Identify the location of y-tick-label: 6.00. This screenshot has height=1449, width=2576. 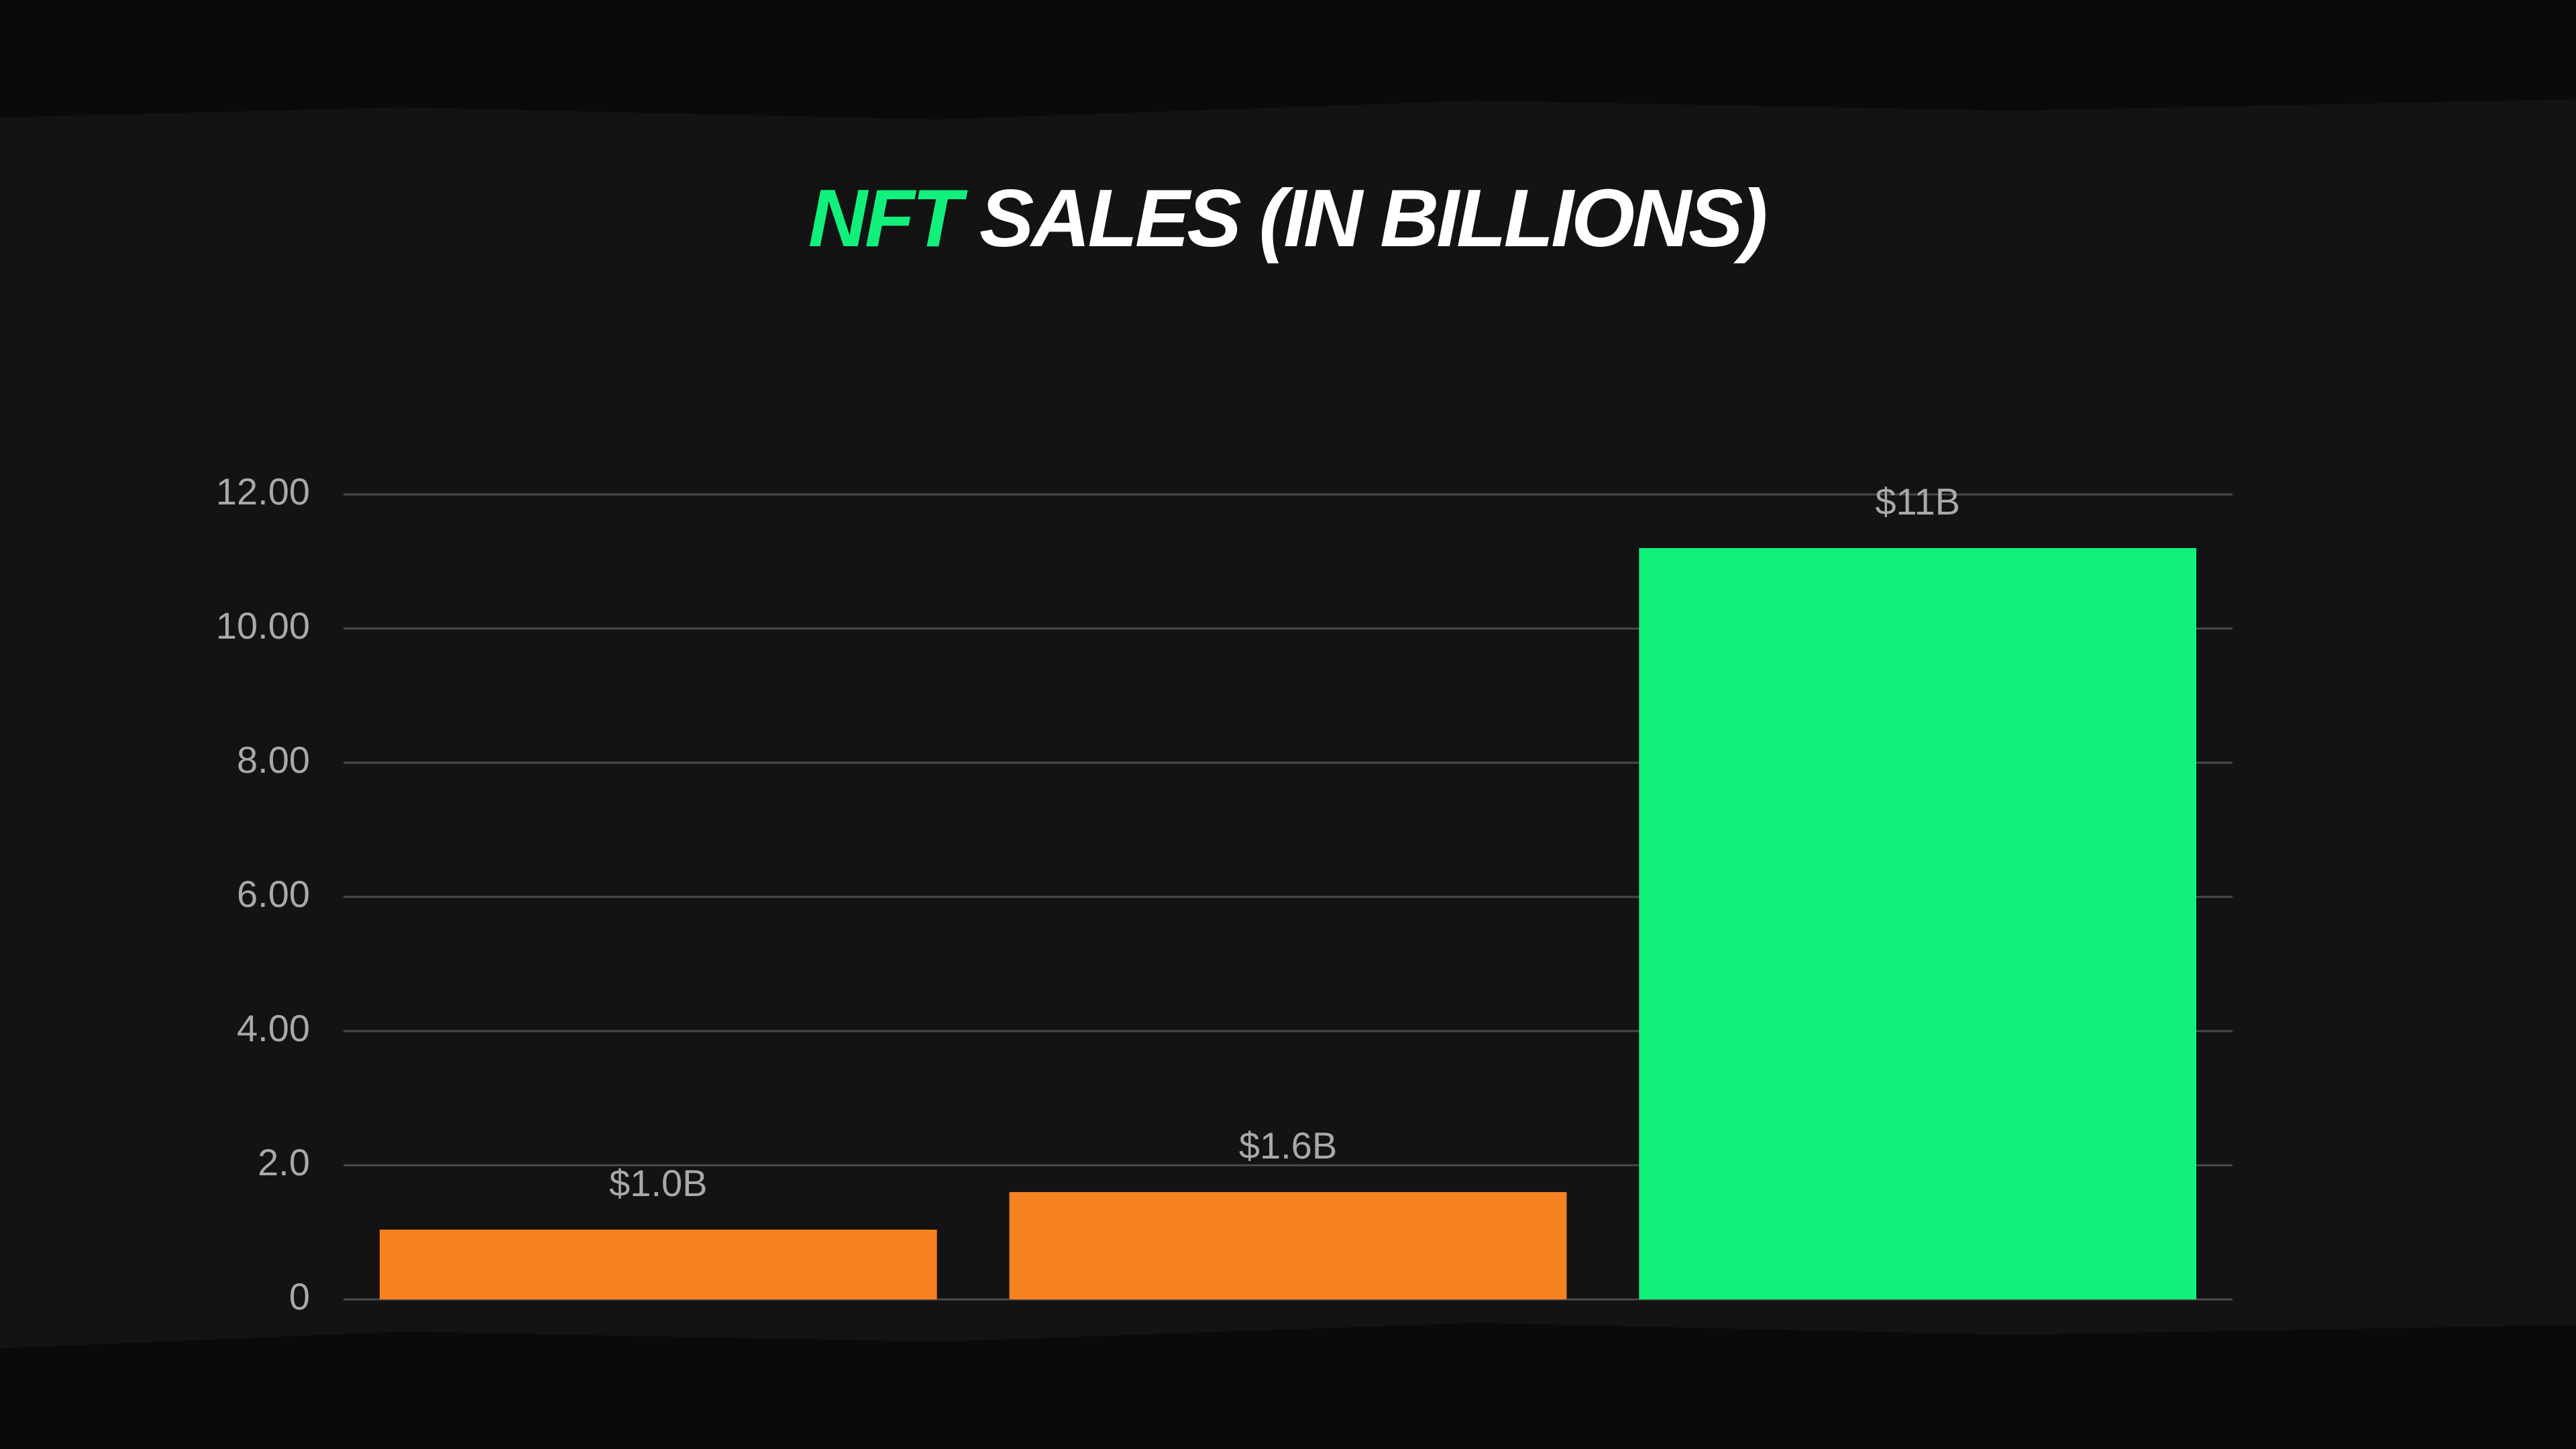
(273, 894).